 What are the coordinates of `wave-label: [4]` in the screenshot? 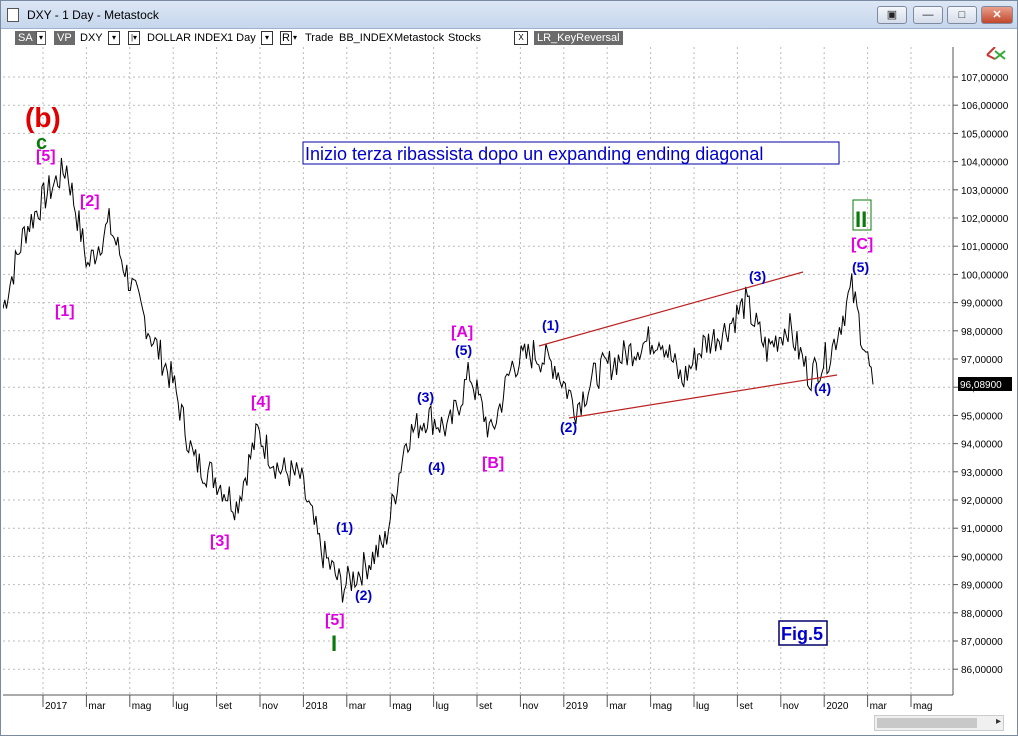 It's located at (261, 402).